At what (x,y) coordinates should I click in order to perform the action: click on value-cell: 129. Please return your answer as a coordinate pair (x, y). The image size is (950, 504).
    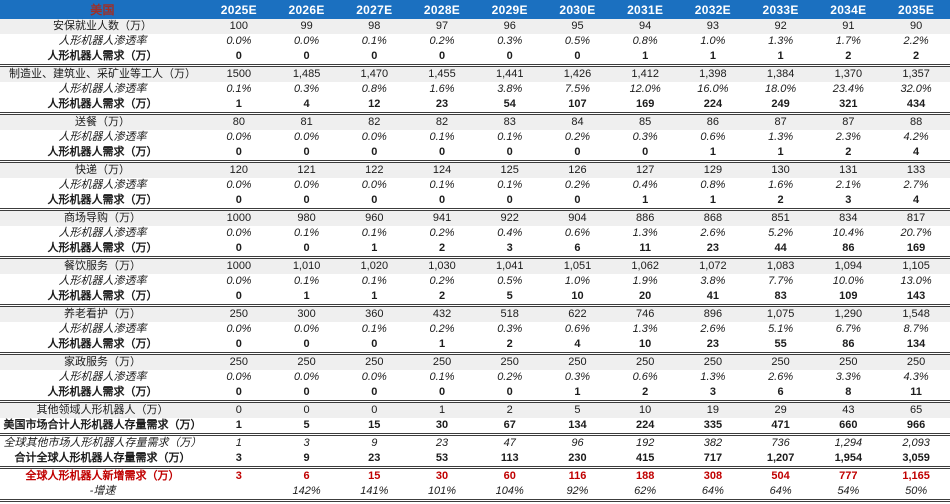
    Looking at the image, I should click on (713, 169).